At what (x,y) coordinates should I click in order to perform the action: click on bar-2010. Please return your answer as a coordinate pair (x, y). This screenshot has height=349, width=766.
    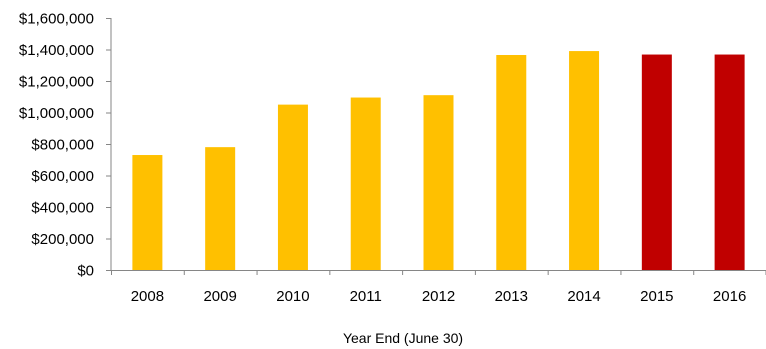
    Looking at the image, I should click on (292, 187).